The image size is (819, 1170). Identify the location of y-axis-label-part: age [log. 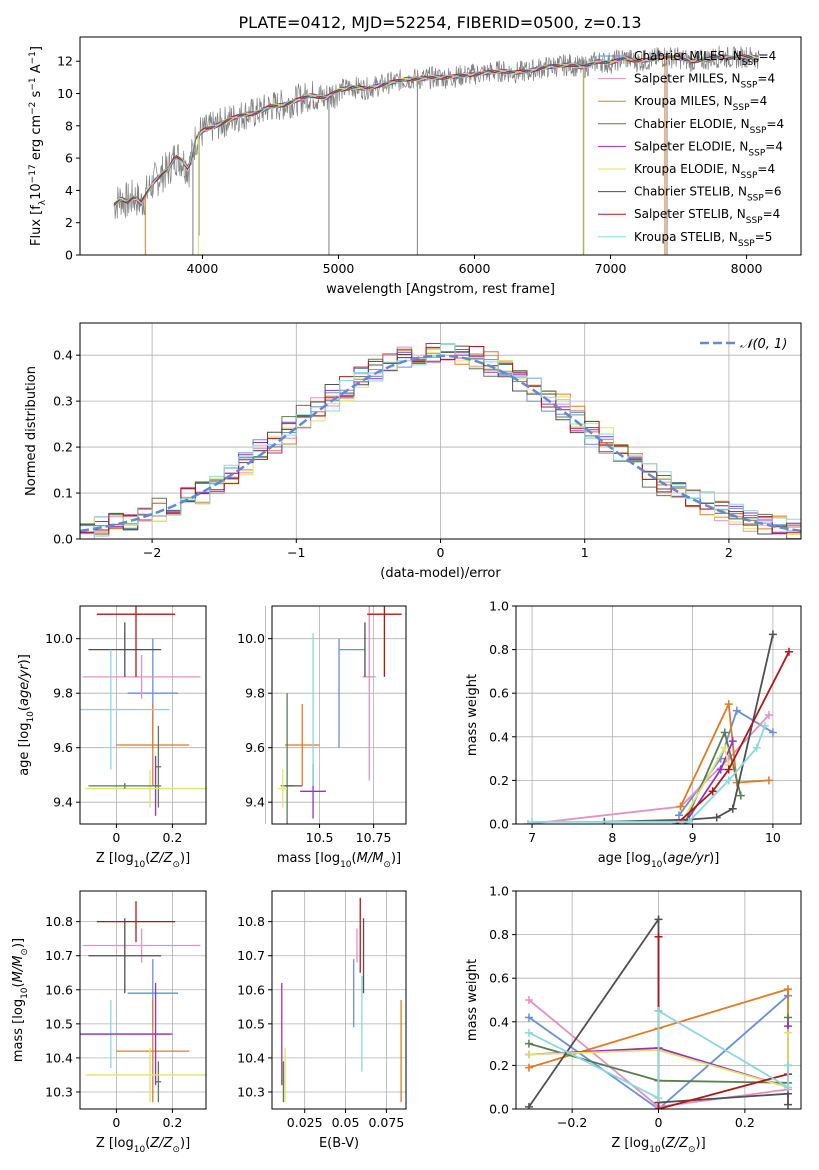
(24, 749).